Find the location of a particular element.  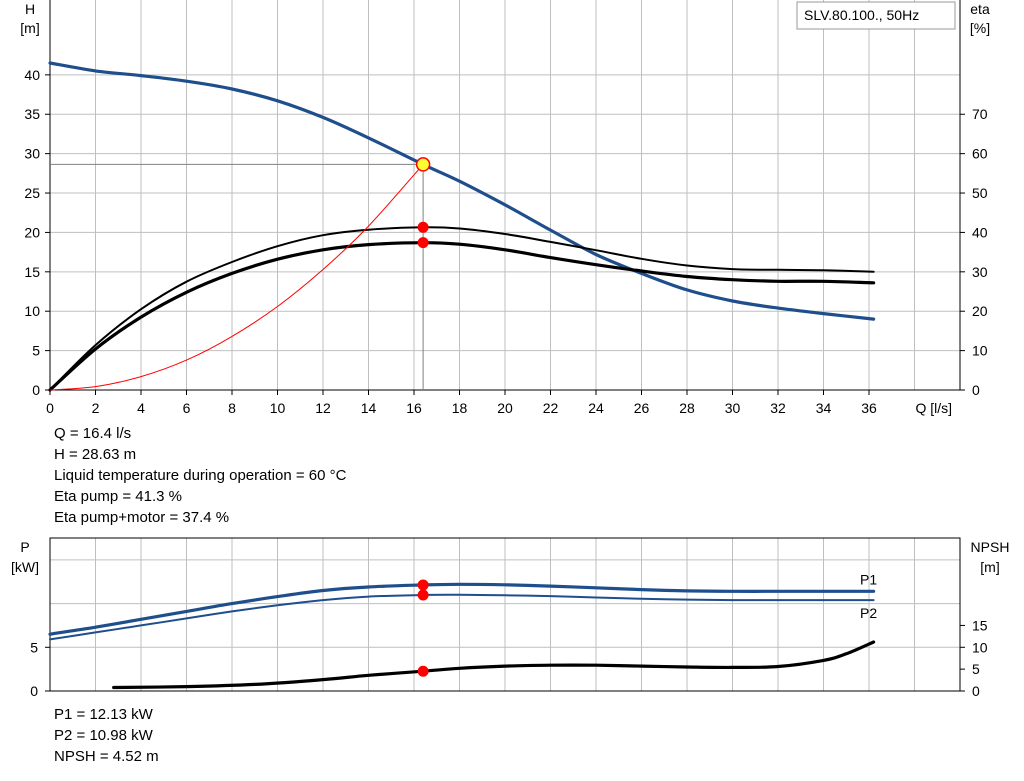

x-tick-label: 34 is located at coordinates (824, 408).